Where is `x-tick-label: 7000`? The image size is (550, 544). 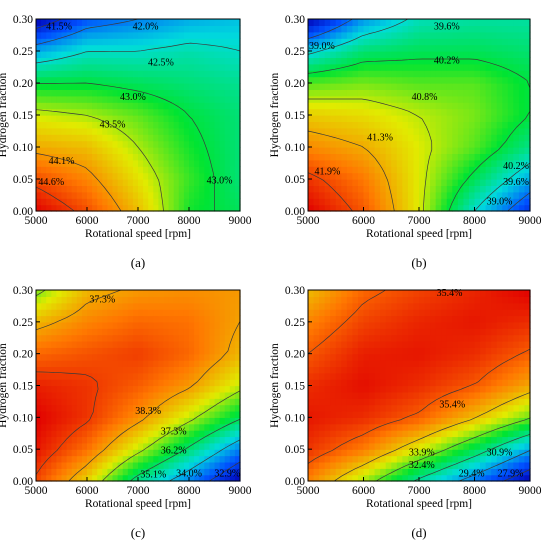 x-tick-label: 7000 is located at coordinates (138, 221).